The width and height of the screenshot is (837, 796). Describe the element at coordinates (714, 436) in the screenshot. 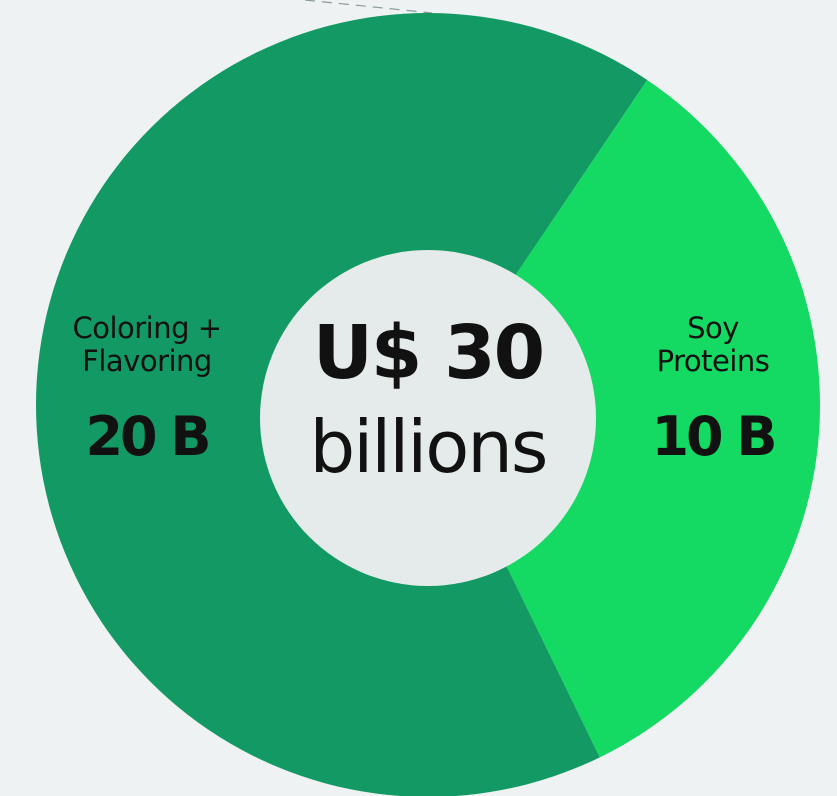

I see `value-label: 10 B` at that location.